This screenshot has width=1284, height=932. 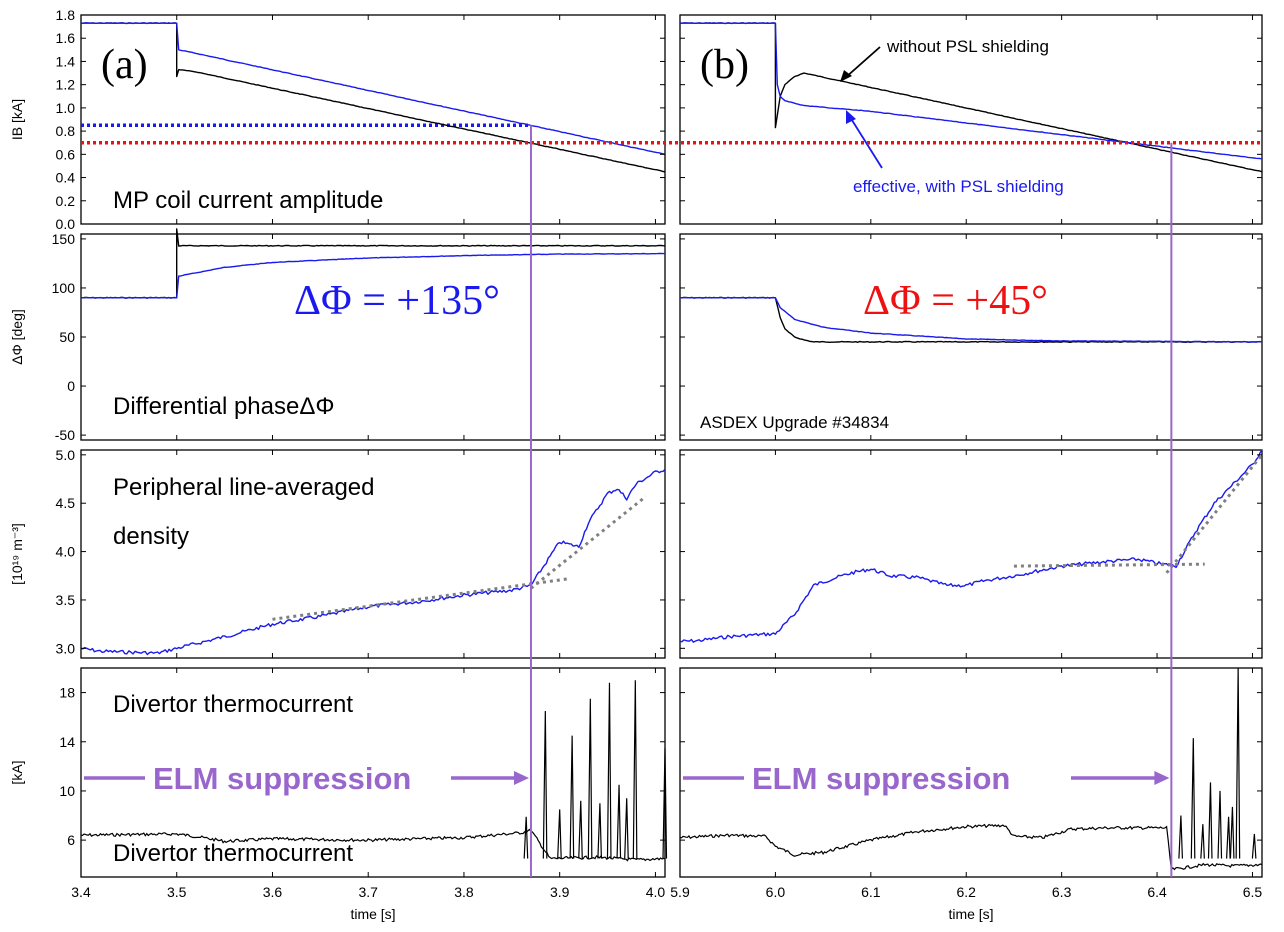 I want to click on y-tick-label: 10, so click(x=67, y=791).